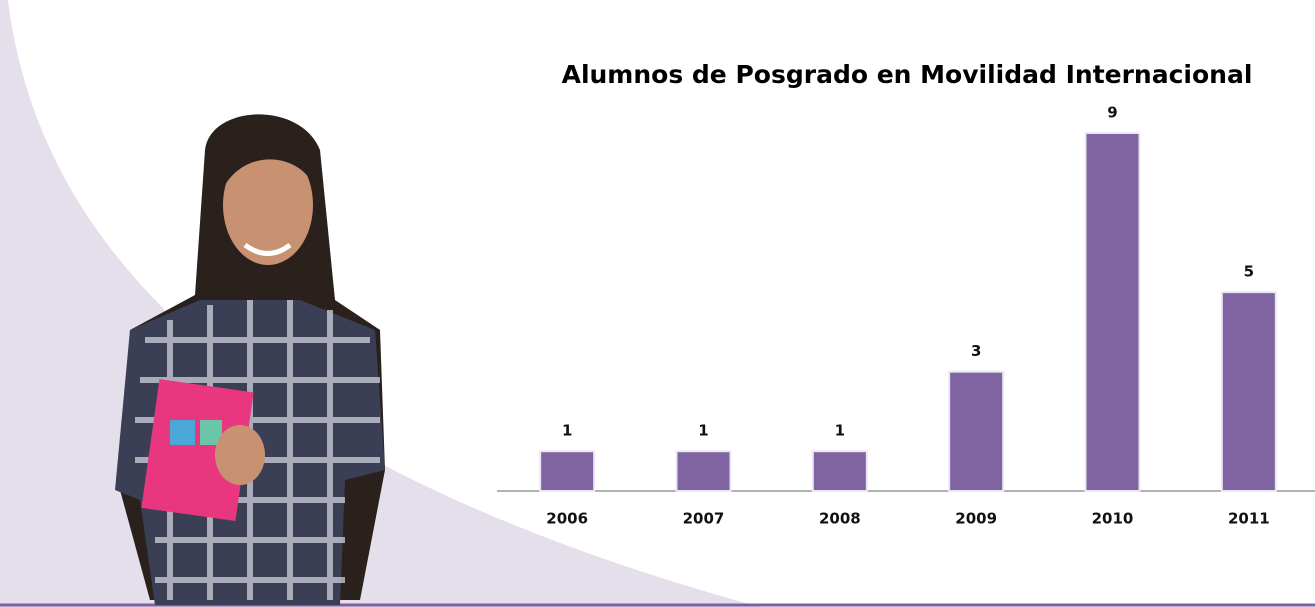  What do you see at coordinates (976, 519) in the screenshot?
I see `x-tick-label: 2009` at bounding box center [976, 519].